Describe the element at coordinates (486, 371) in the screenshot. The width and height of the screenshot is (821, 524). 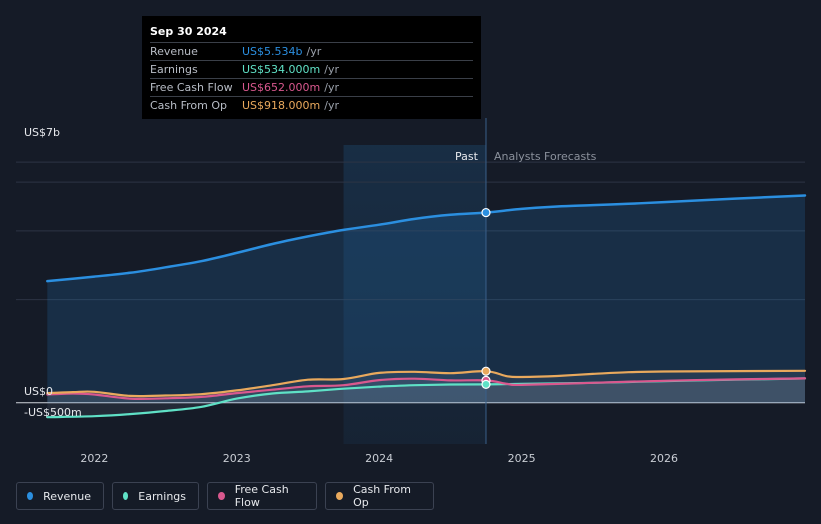
I see `cash-from-op-marker` at that location.